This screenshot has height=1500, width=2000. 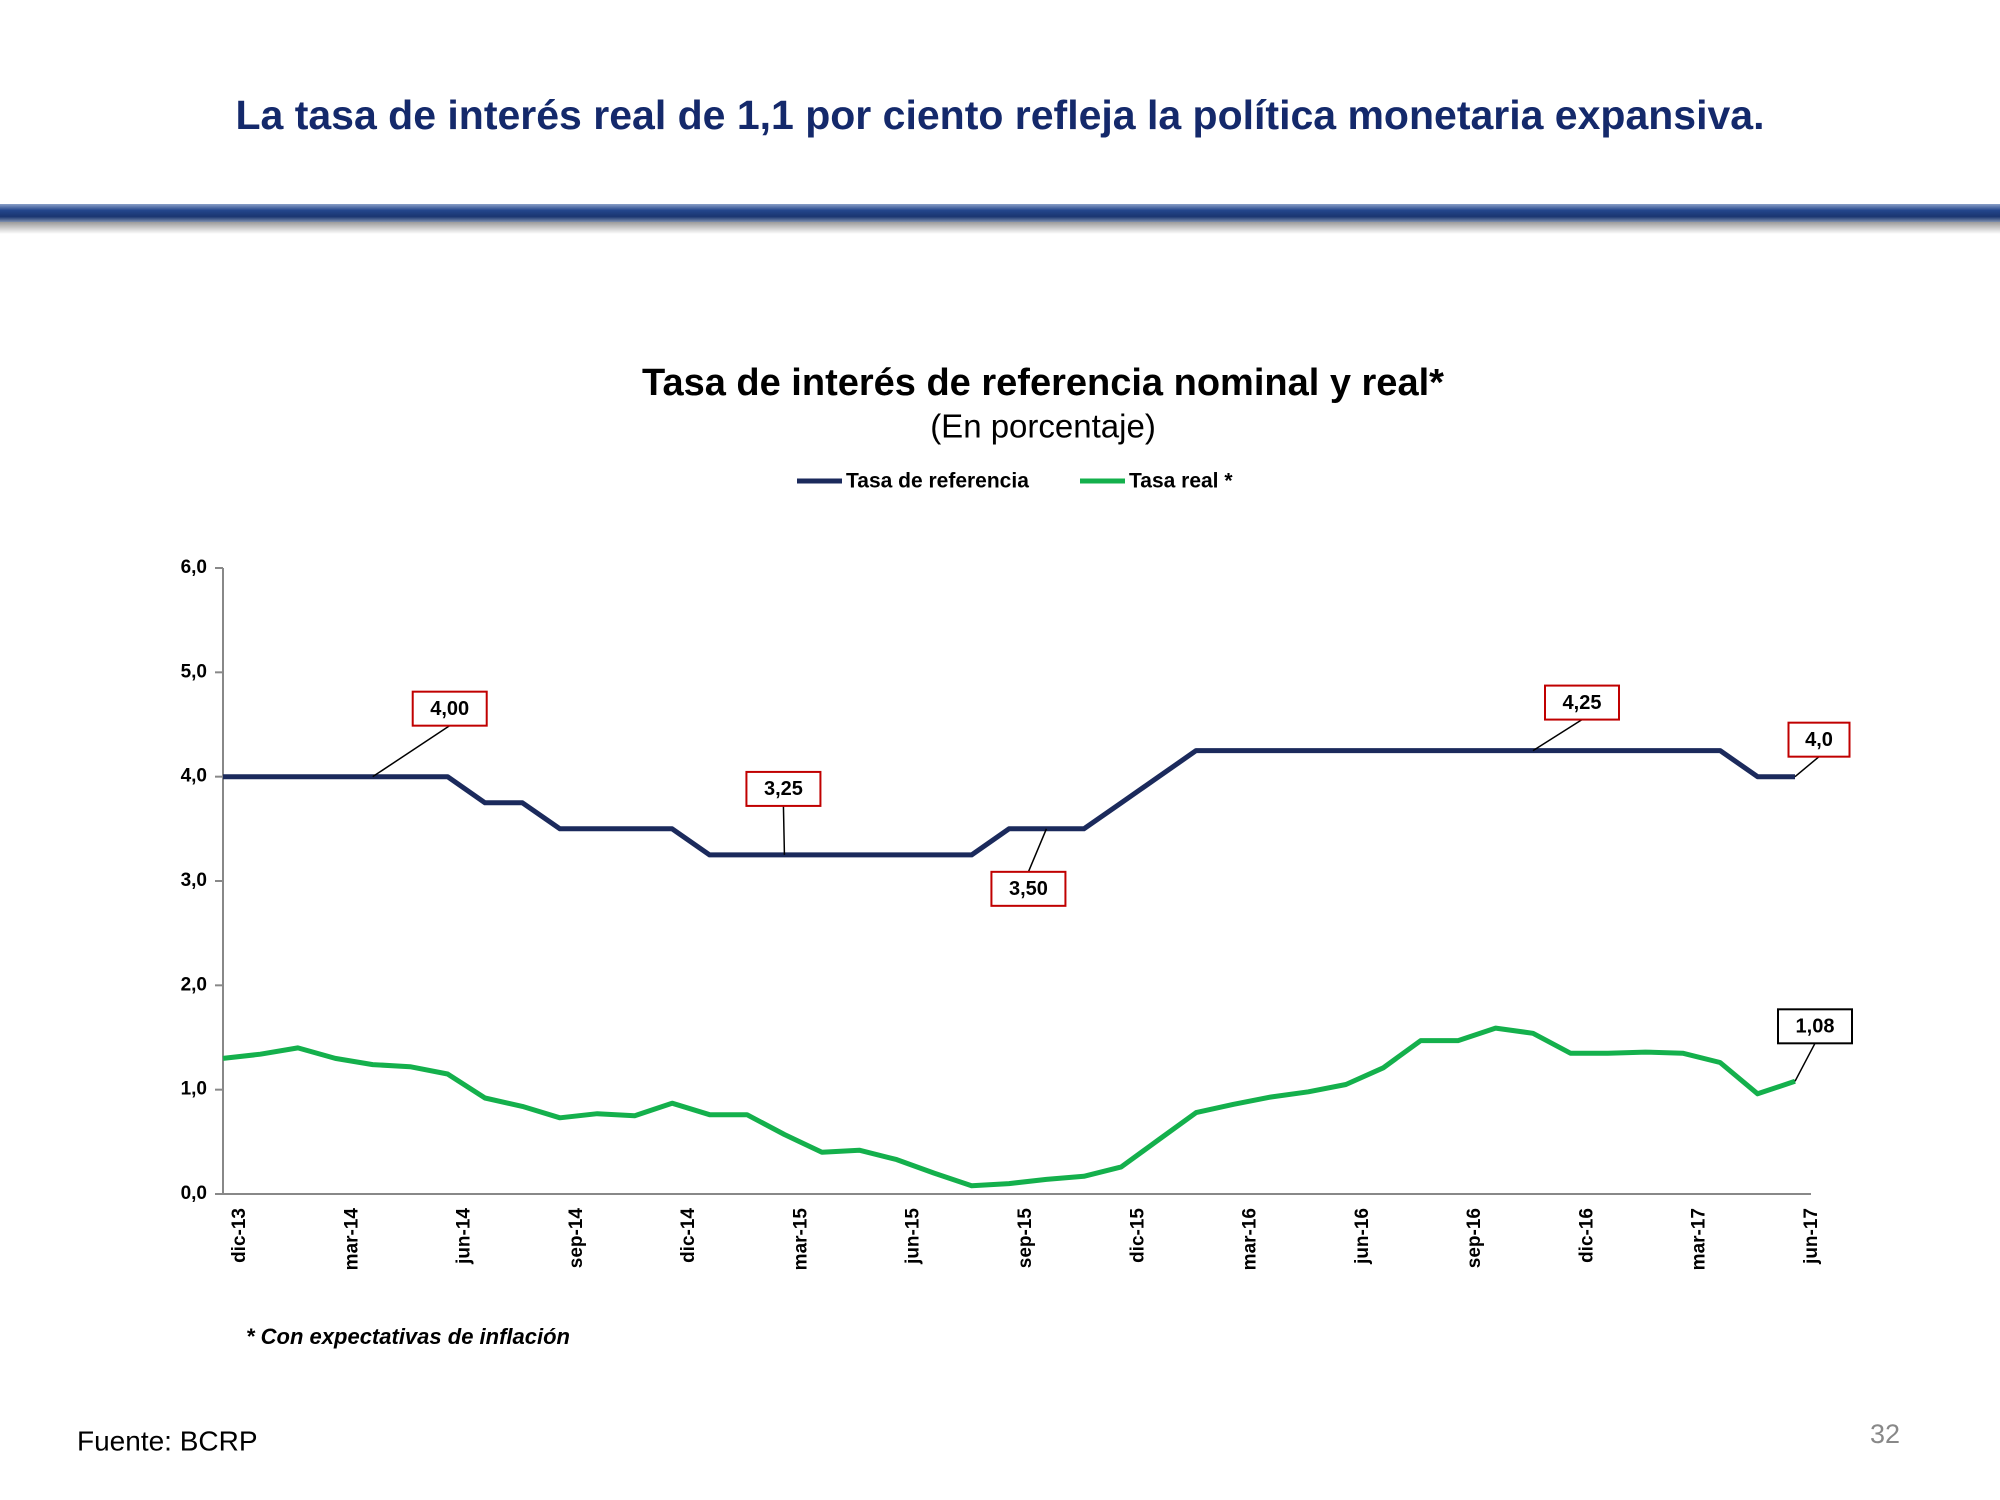 What do you see at coordinates (688, 1235) in the screenshot?
I see `x-tick-label: dic-14` at bounding box center [688, 1235].